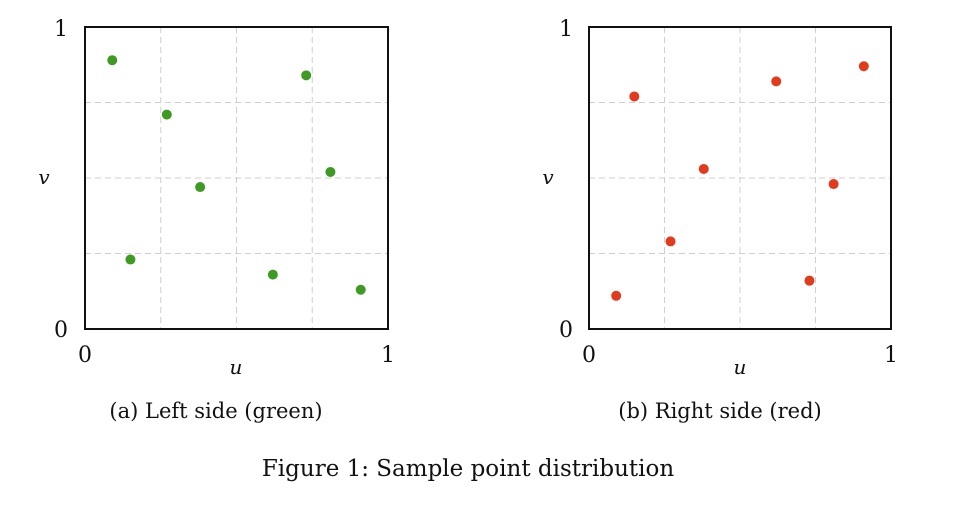 The width and height of the screenshot is (961, 517). I want to click on panel-a-points, so click(236, 175).